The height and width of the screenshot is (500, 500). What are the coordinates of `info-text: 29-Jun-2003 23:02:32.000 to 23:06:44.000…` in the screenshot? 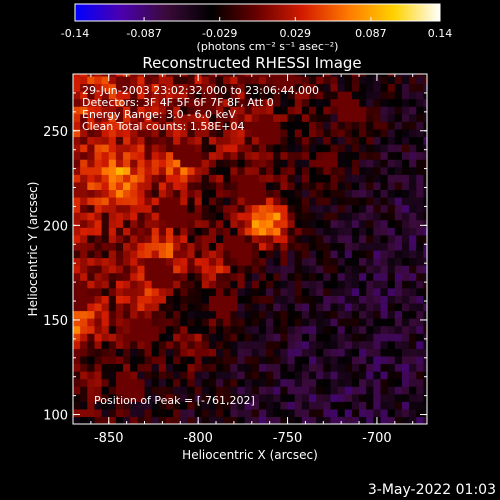 It's located at (200, 108).